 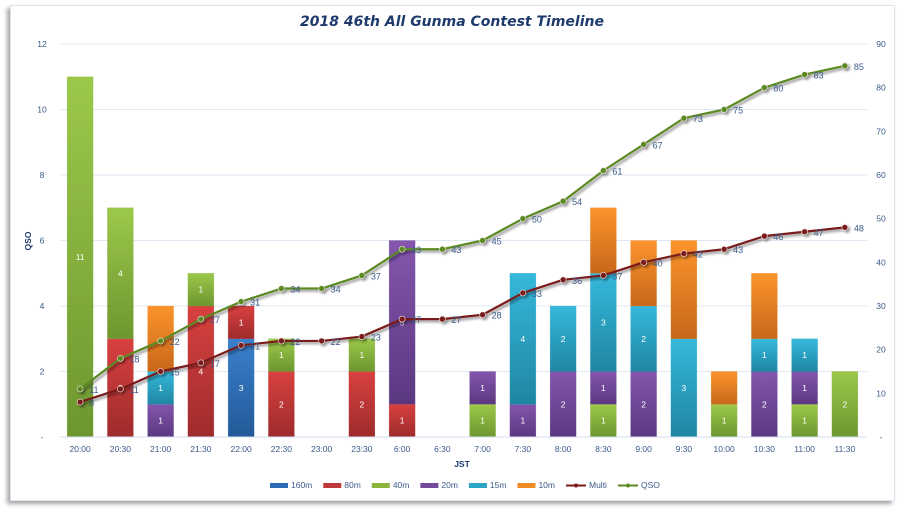 I want to click on legend-marker, so click(x=627, y=485).